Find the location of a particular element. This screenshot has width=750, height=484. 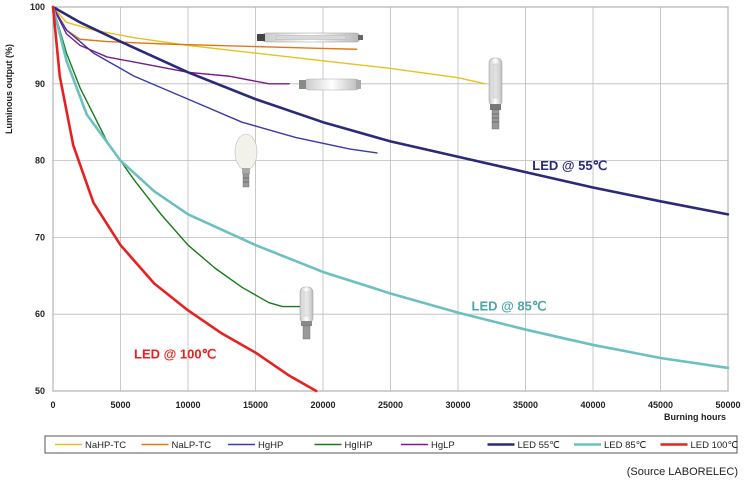

legend-label: LED 100℃ is located at coordinates (715, 445).